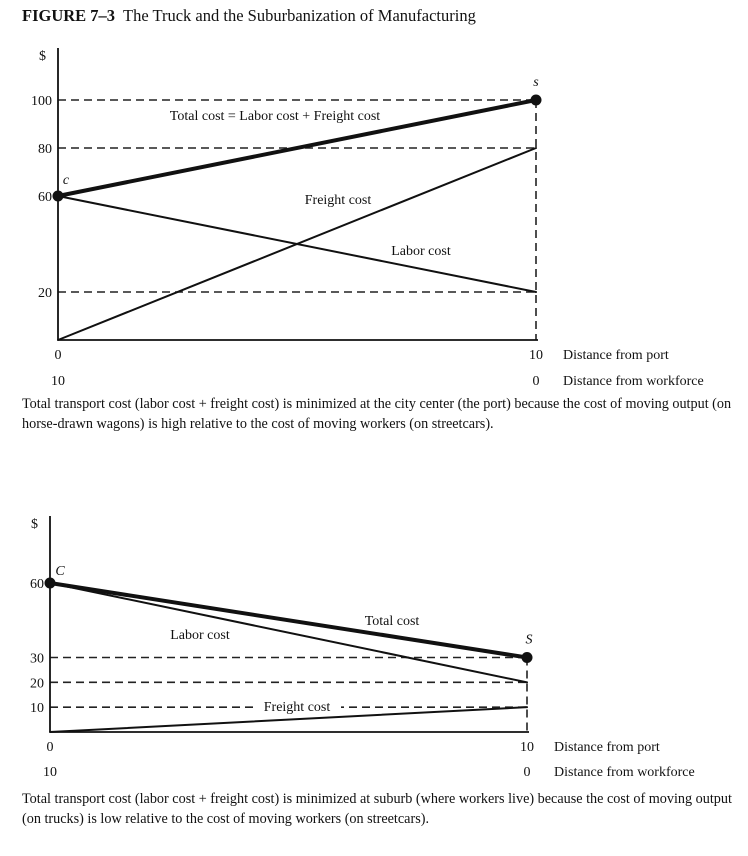 This screenshot has height=856, width=748. I want to click on point-label-s: s, so click(536, 82).